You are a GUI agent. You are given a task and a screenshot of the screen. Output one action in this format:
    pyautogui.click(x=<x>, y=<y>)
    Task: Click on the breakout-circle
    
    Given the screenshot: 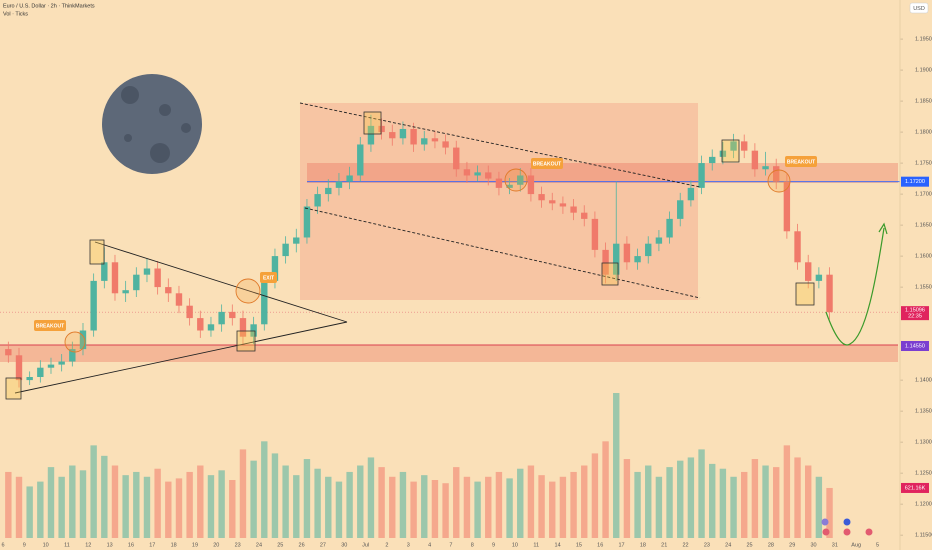 What is the action you would take?
    pyautogui.click(x=75, y=342)
    